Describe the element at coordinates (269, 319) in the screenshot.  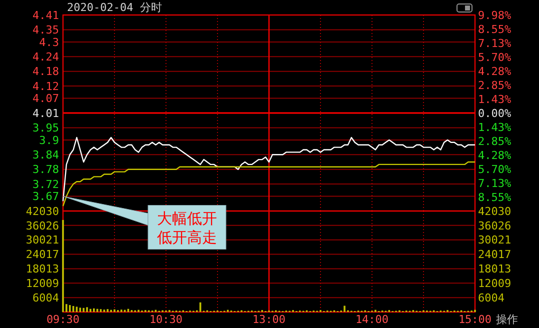
I see `x-tick-label: 13:00` at that location.